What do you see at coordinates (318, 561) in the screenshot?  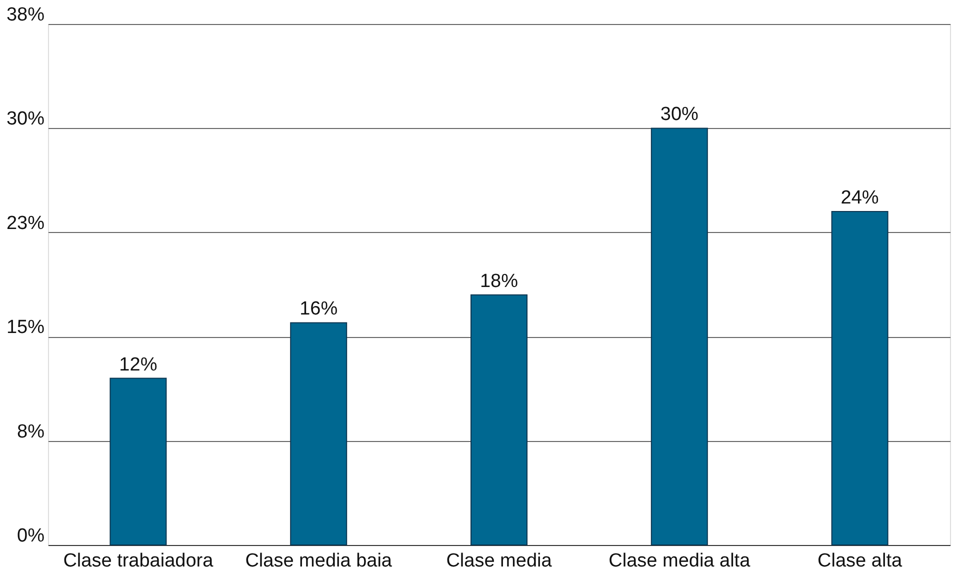 I see `x-tick-label: Clase media baia` at bounding box center [318, 561].